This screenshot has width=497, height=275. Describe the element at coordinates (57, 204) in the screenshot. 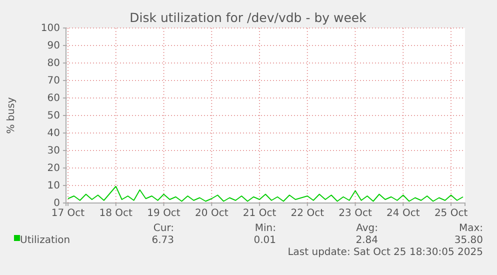

I see `y-tick-label: 0` at that location.